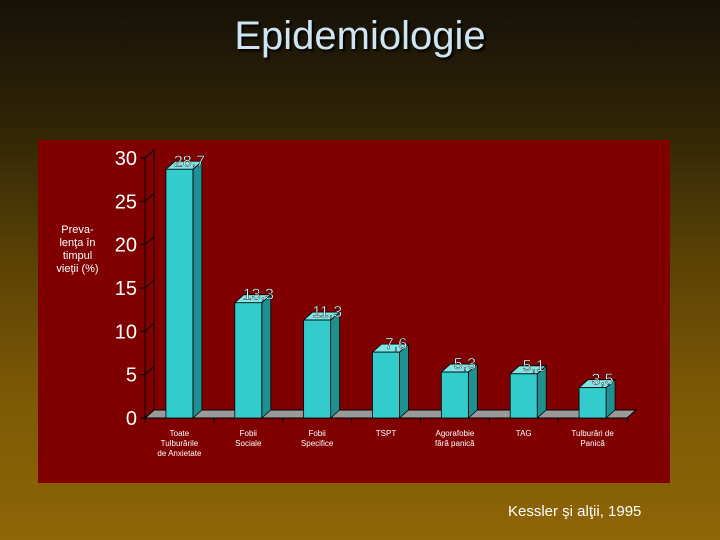 This screenshot has width=720, height=540. I want to click on x-tick-label: TAG, so click(524, 433).